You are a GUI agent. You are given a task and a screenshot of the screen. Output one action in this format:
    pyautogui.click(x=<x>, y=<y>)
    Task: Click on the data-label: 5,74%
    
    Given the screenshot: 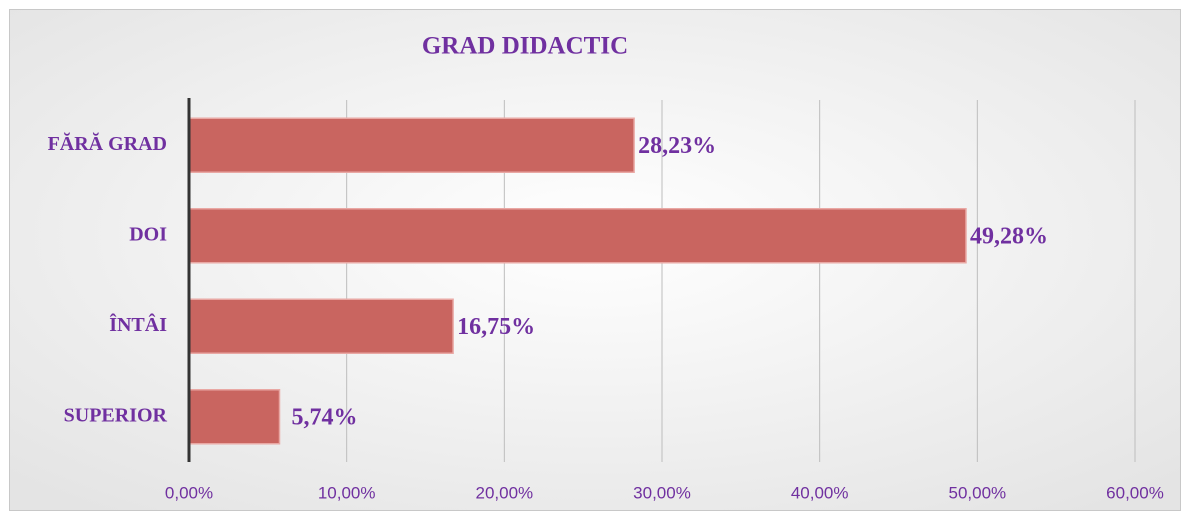 What is the action you would take?
    pyautogui.click(x=325, y=417)
    